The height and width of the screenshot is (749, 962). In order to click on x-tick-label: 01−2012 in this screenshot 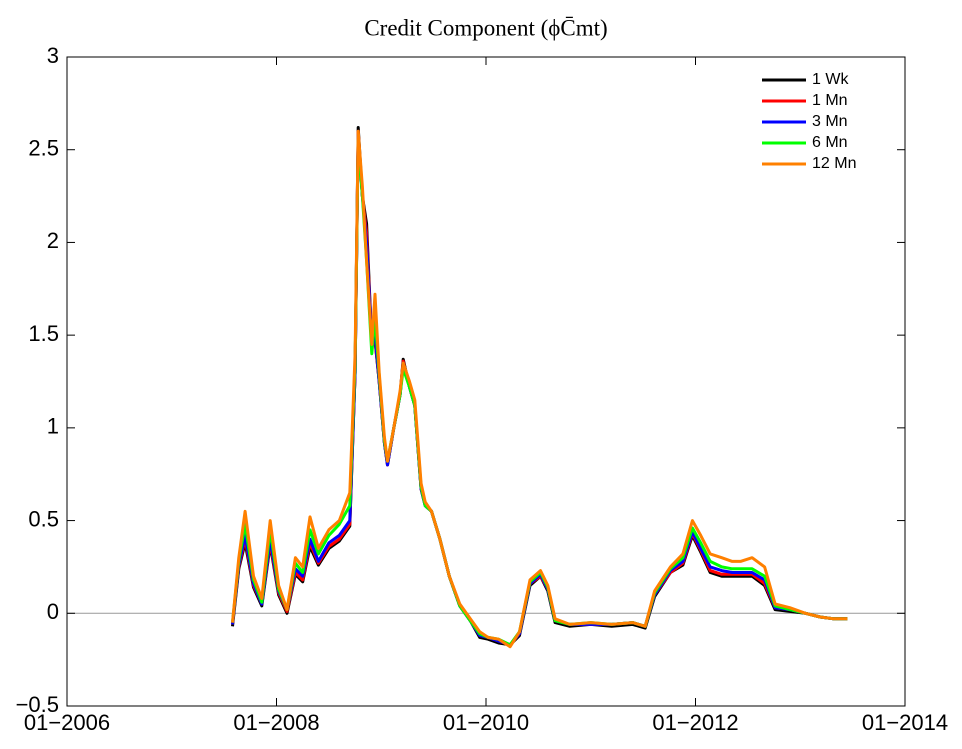, I will do `click(695, 722)`.